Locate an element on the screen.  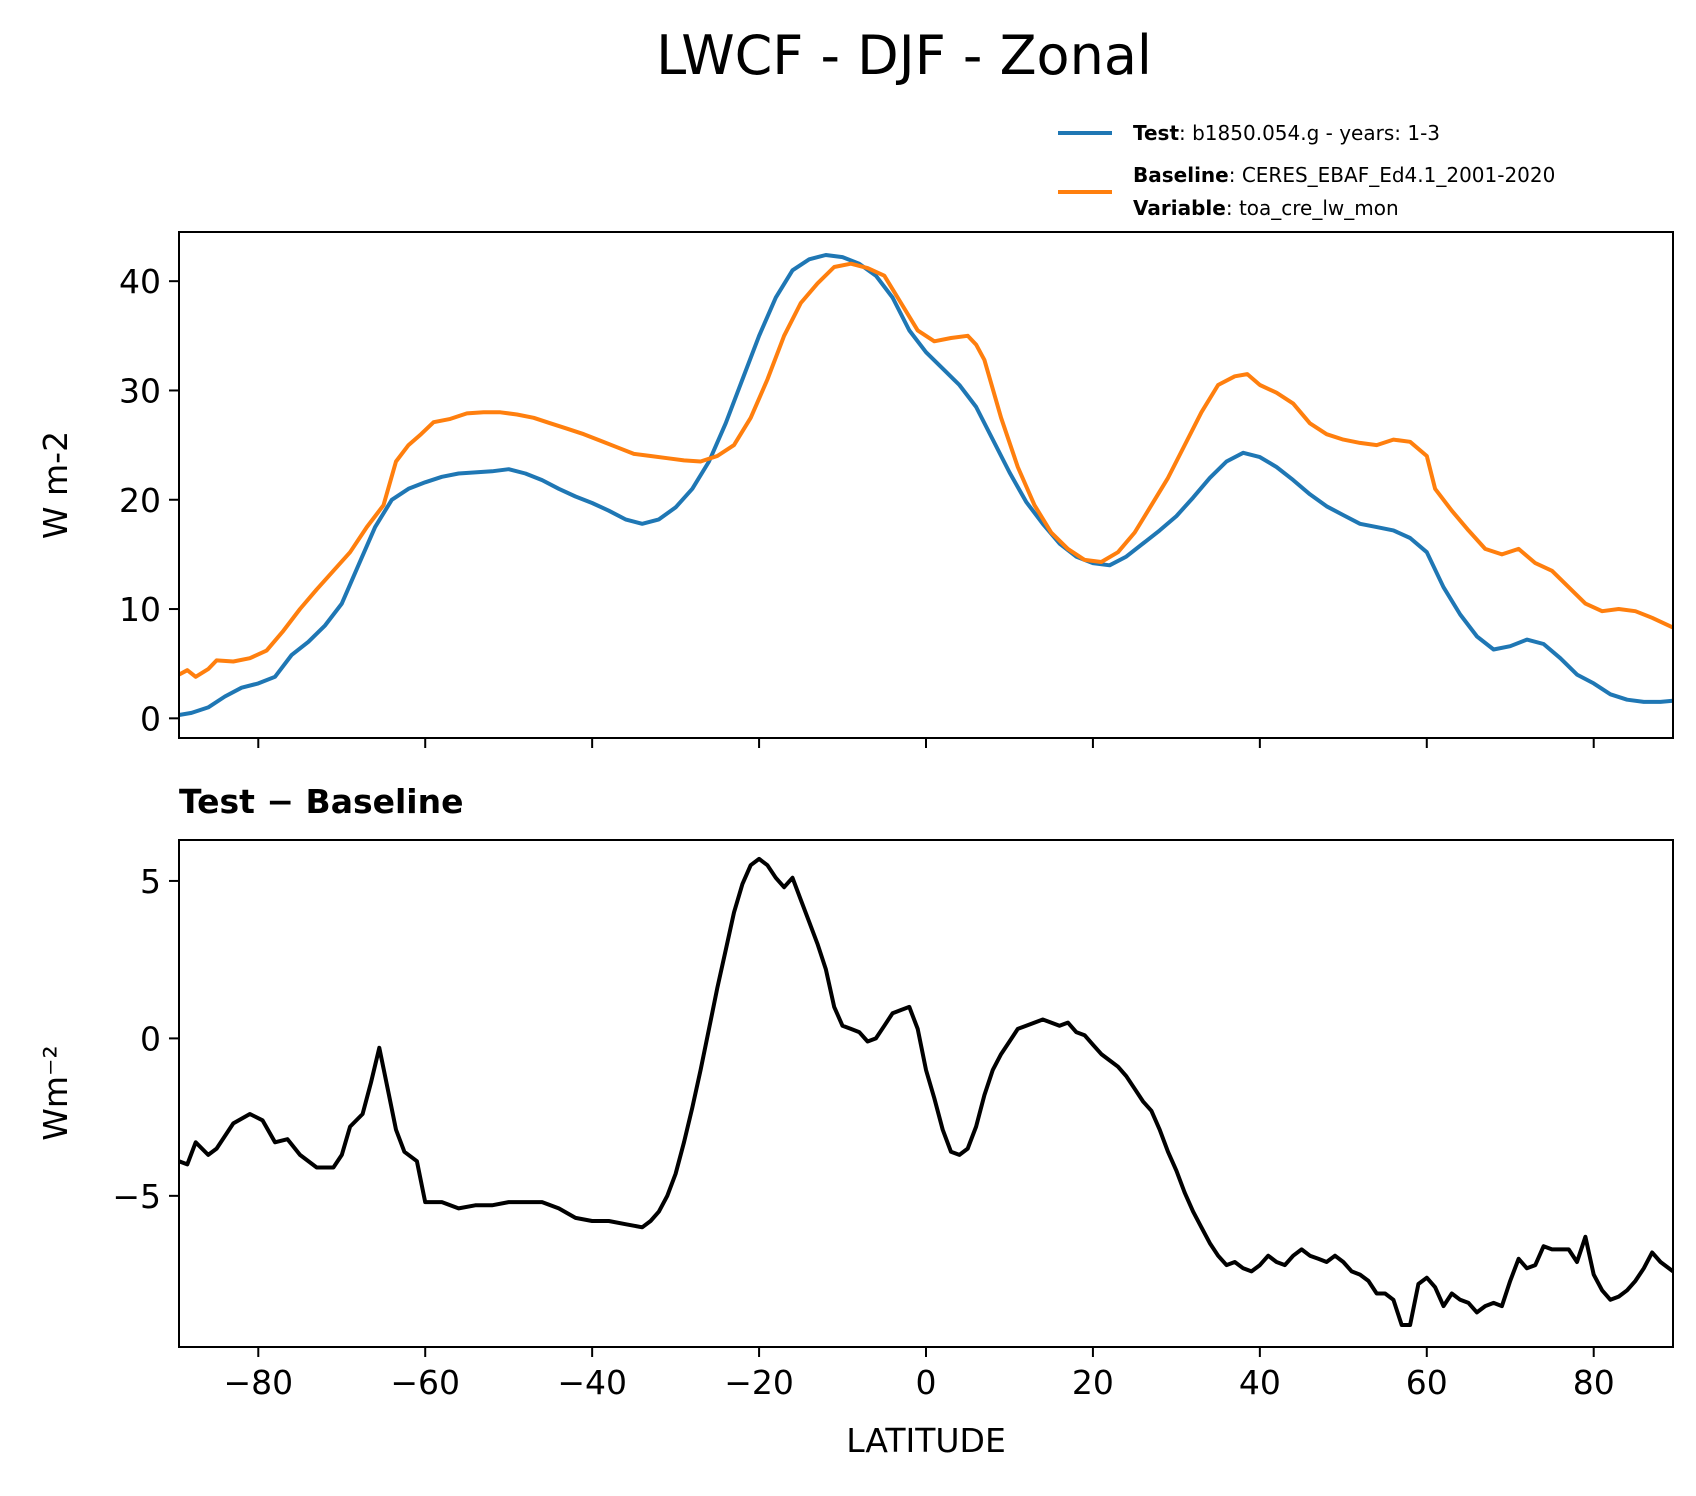
top-y-tick-label: 30 is located at coordinates (140, 390).